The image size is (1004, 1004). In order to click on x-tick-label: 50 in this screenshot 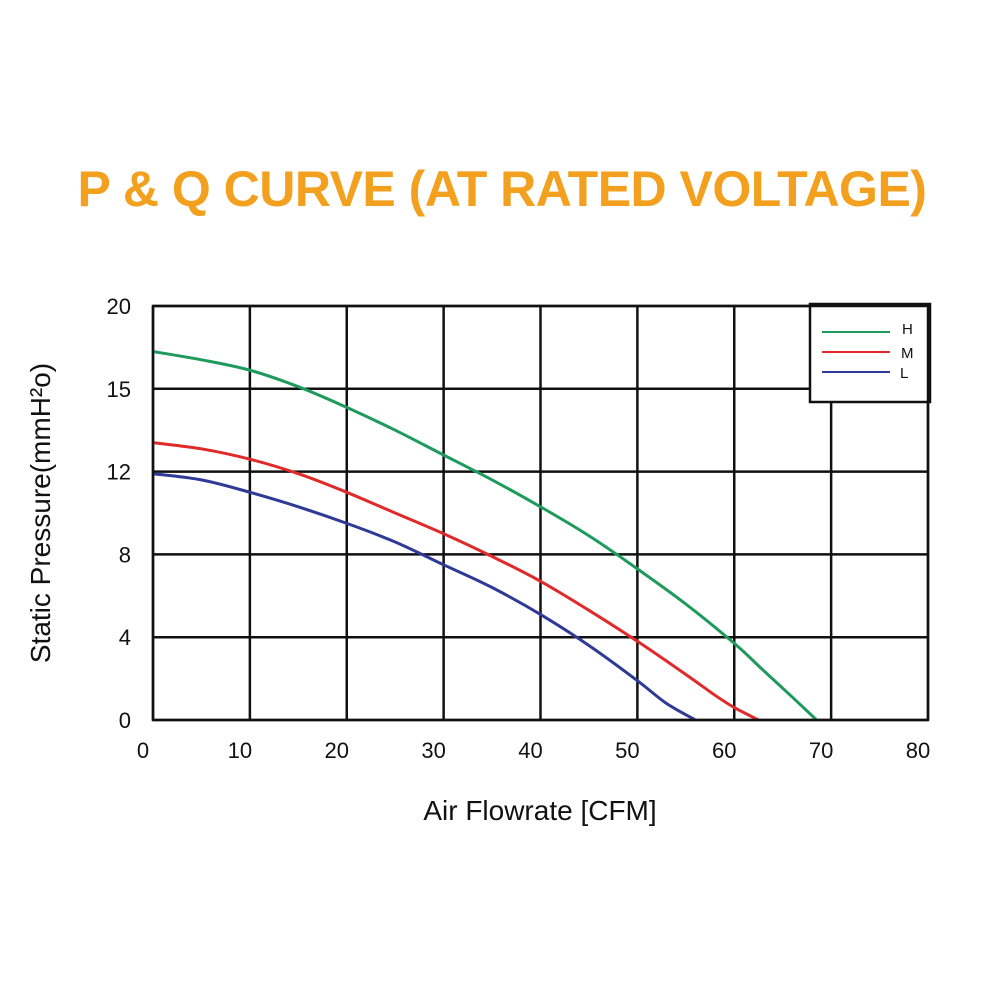, I will do `click(627, 750)`.